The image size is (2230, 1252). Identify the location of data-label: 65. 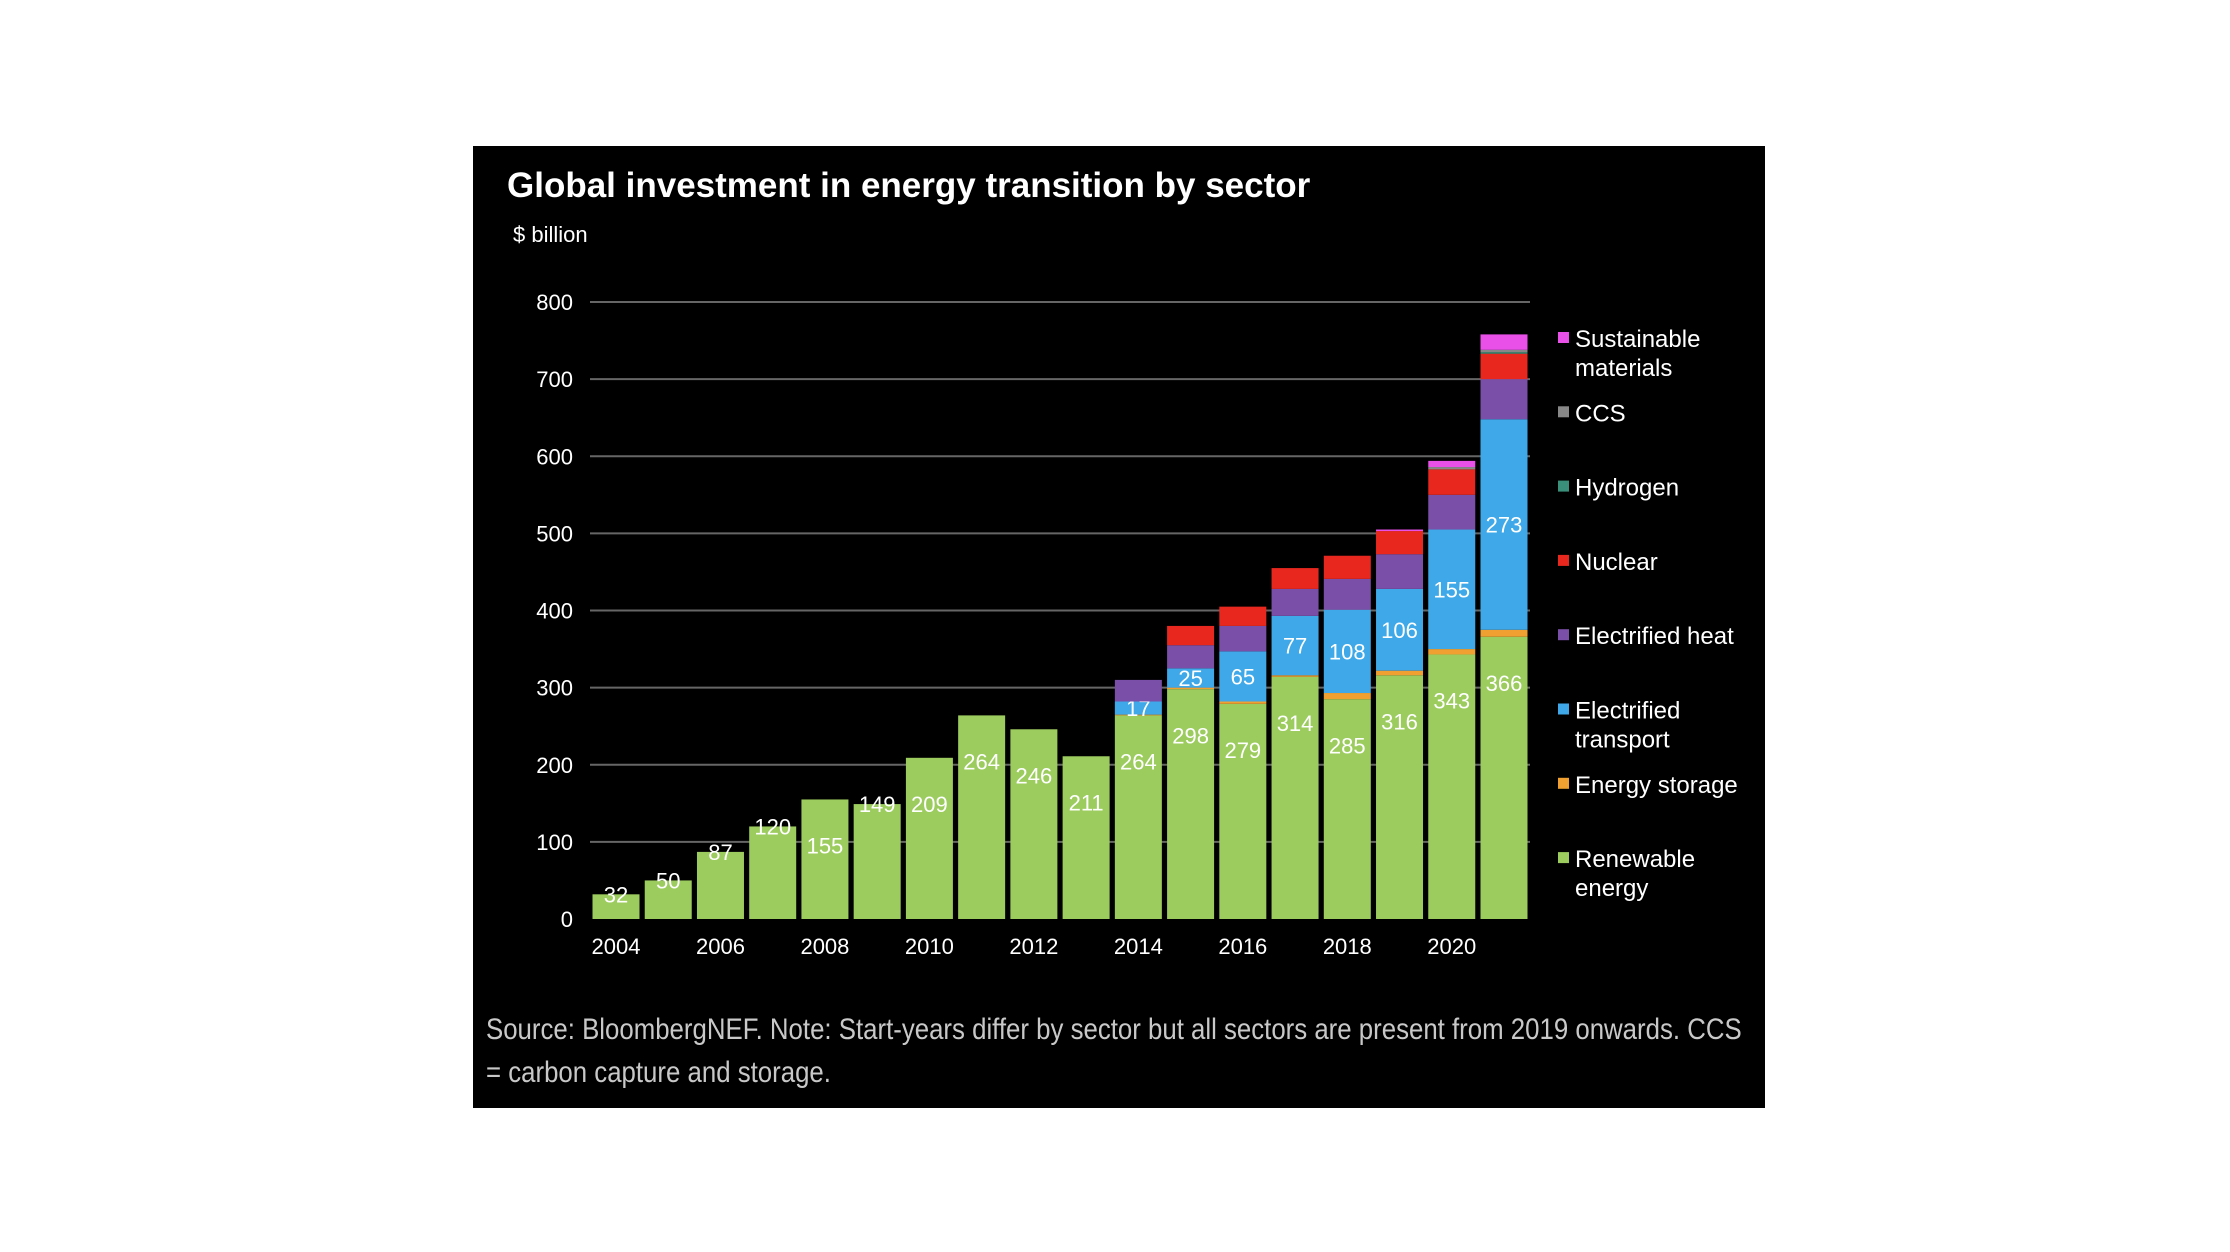
(1243, 676).